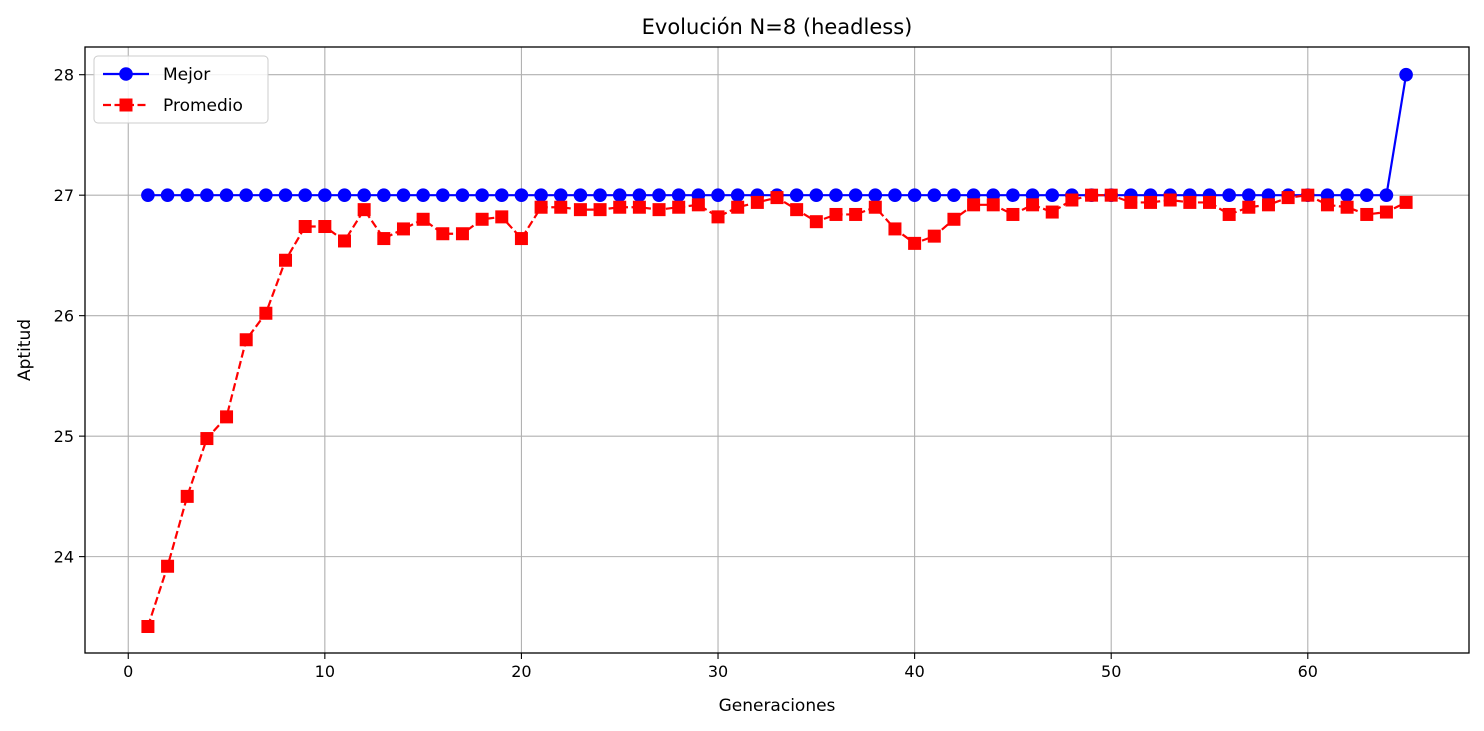  I want to click on x-tick-label: 30, so click(718, 671).